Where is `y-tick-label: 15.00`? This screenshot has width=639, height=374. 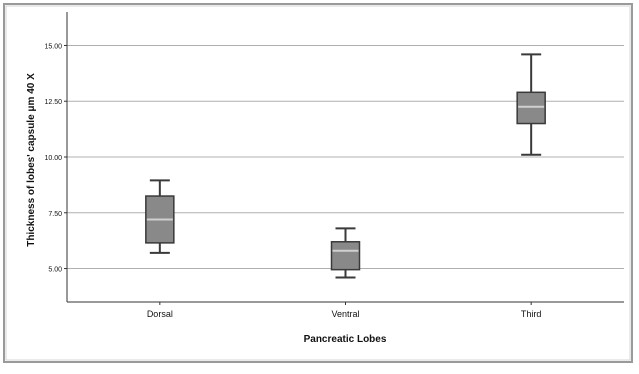 y-tick-label: 15.00 is located at coordinates (53, 46).